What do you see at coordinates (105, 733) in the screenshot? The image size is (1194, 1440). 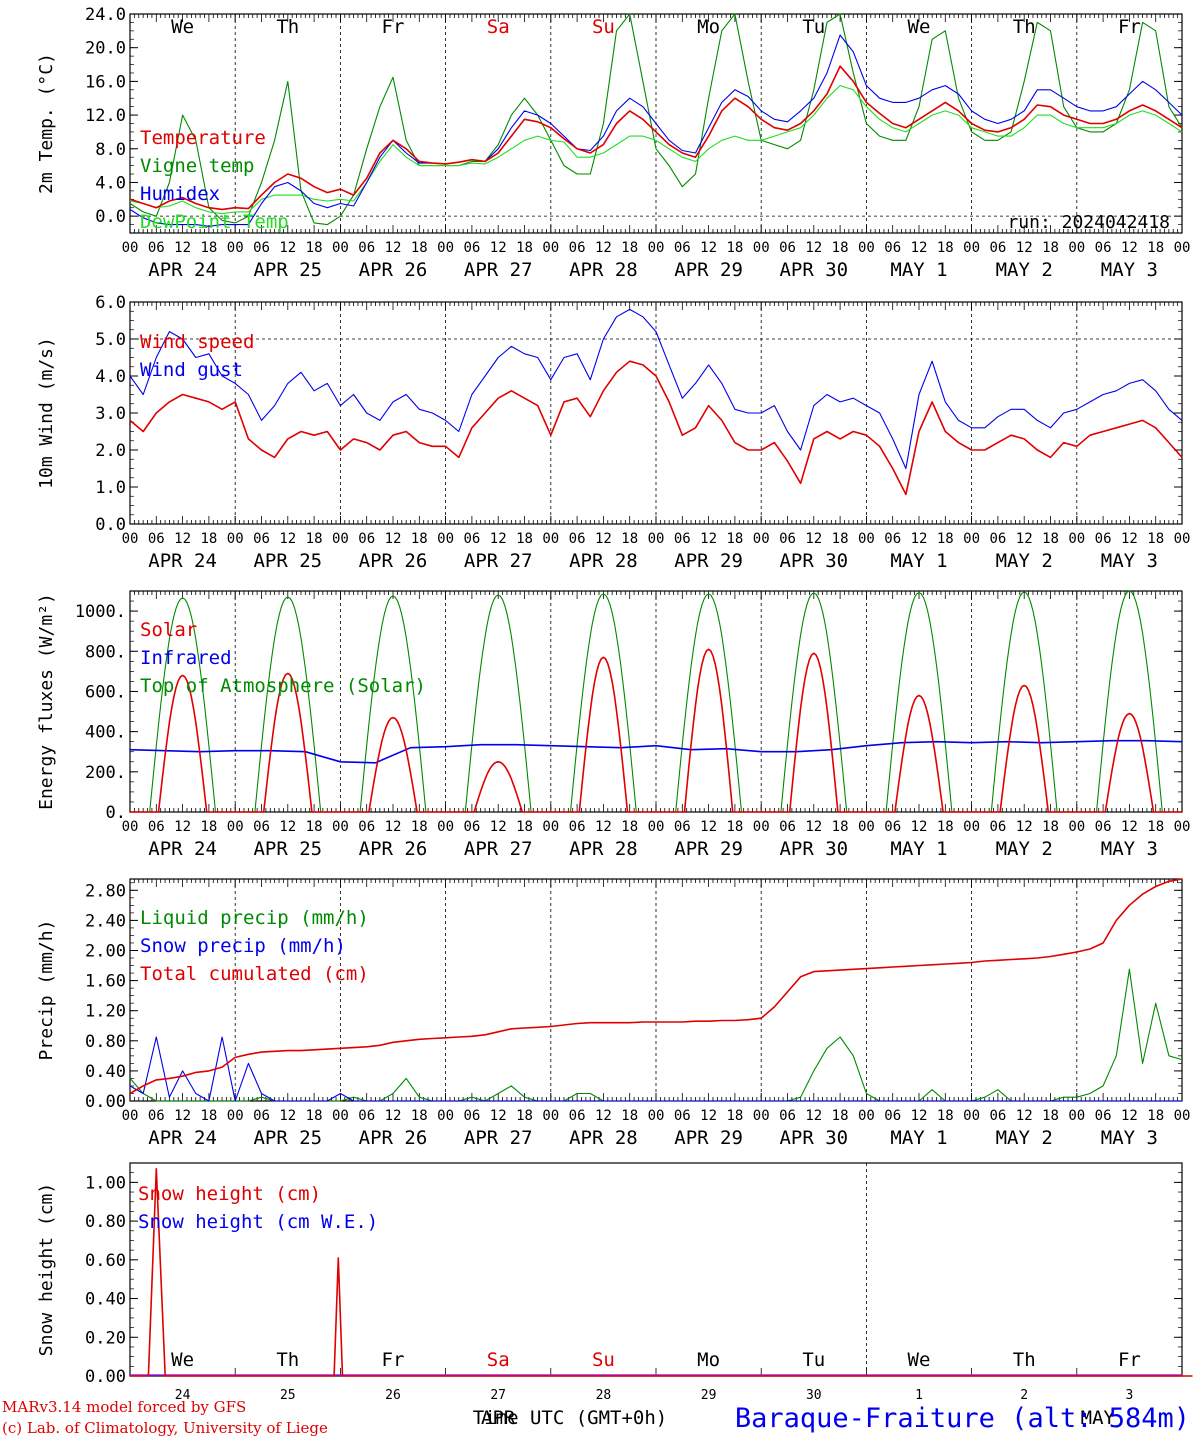 I see `y-tick-label: 400.` at bounding box center [105, 733].